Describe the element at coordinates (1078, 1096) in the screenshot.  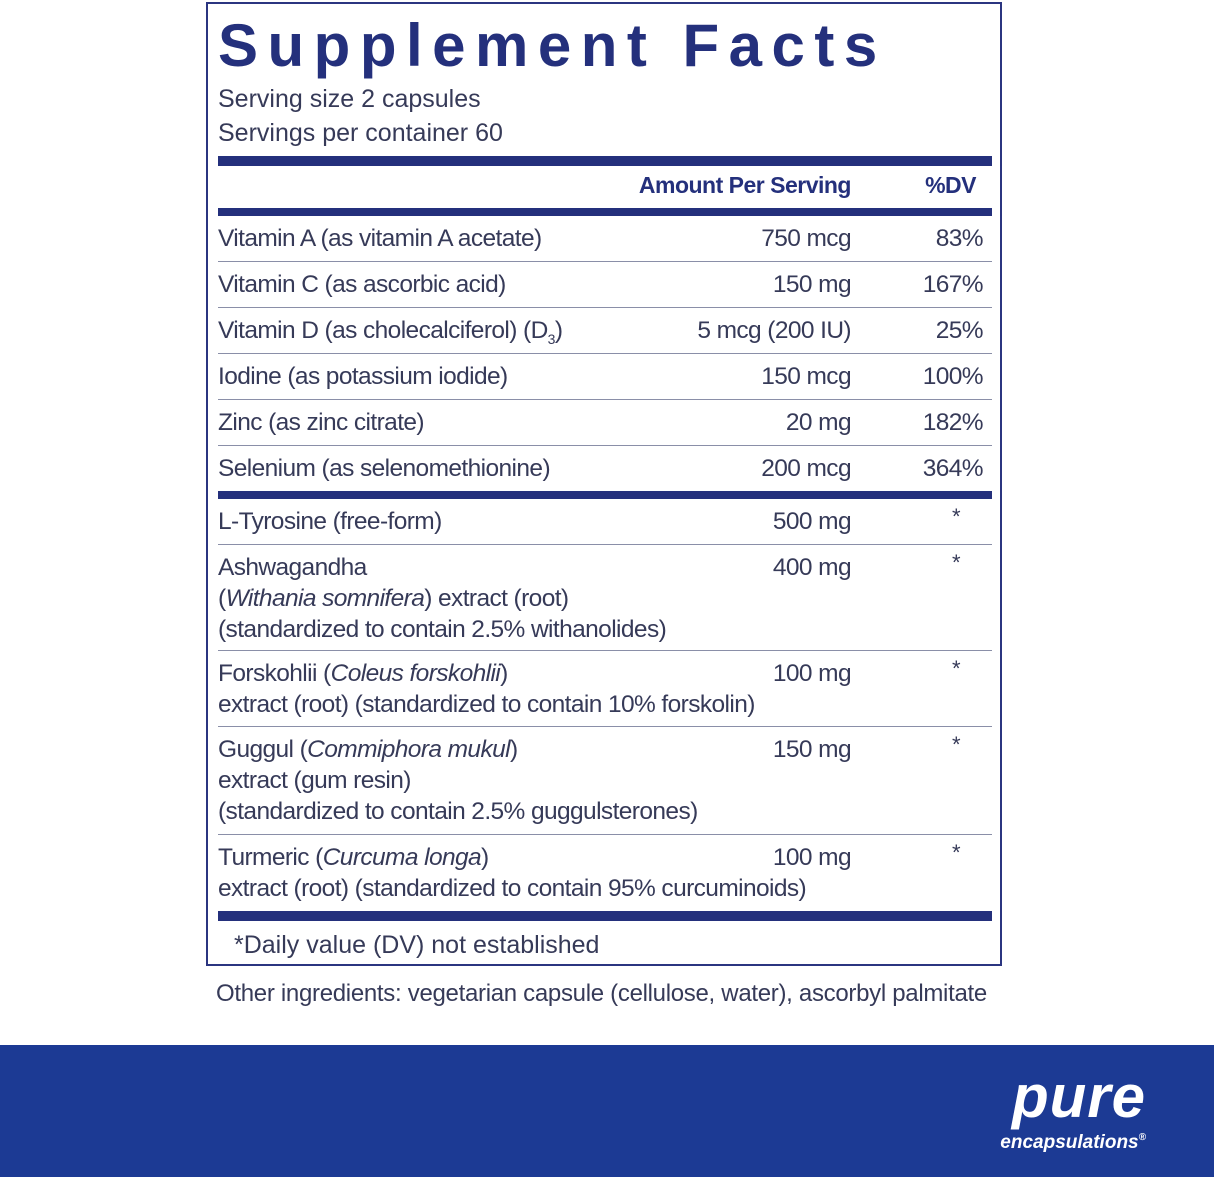
I see `logo-pure: pure` at that location.